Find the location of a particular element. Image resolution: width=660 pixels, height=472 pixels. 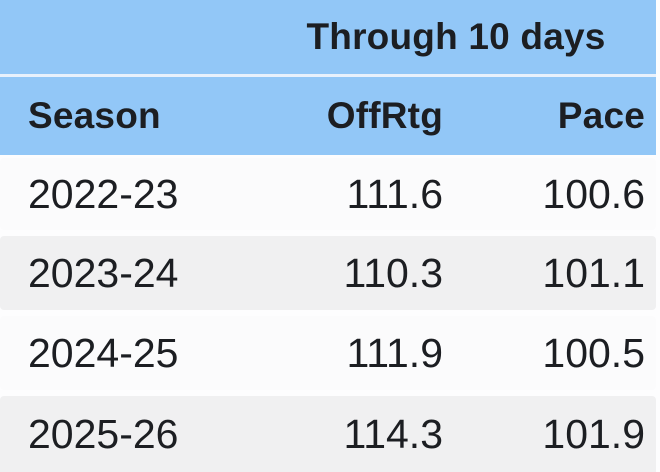

cell-pace: 101.9 is located at coordinates (593, 433).